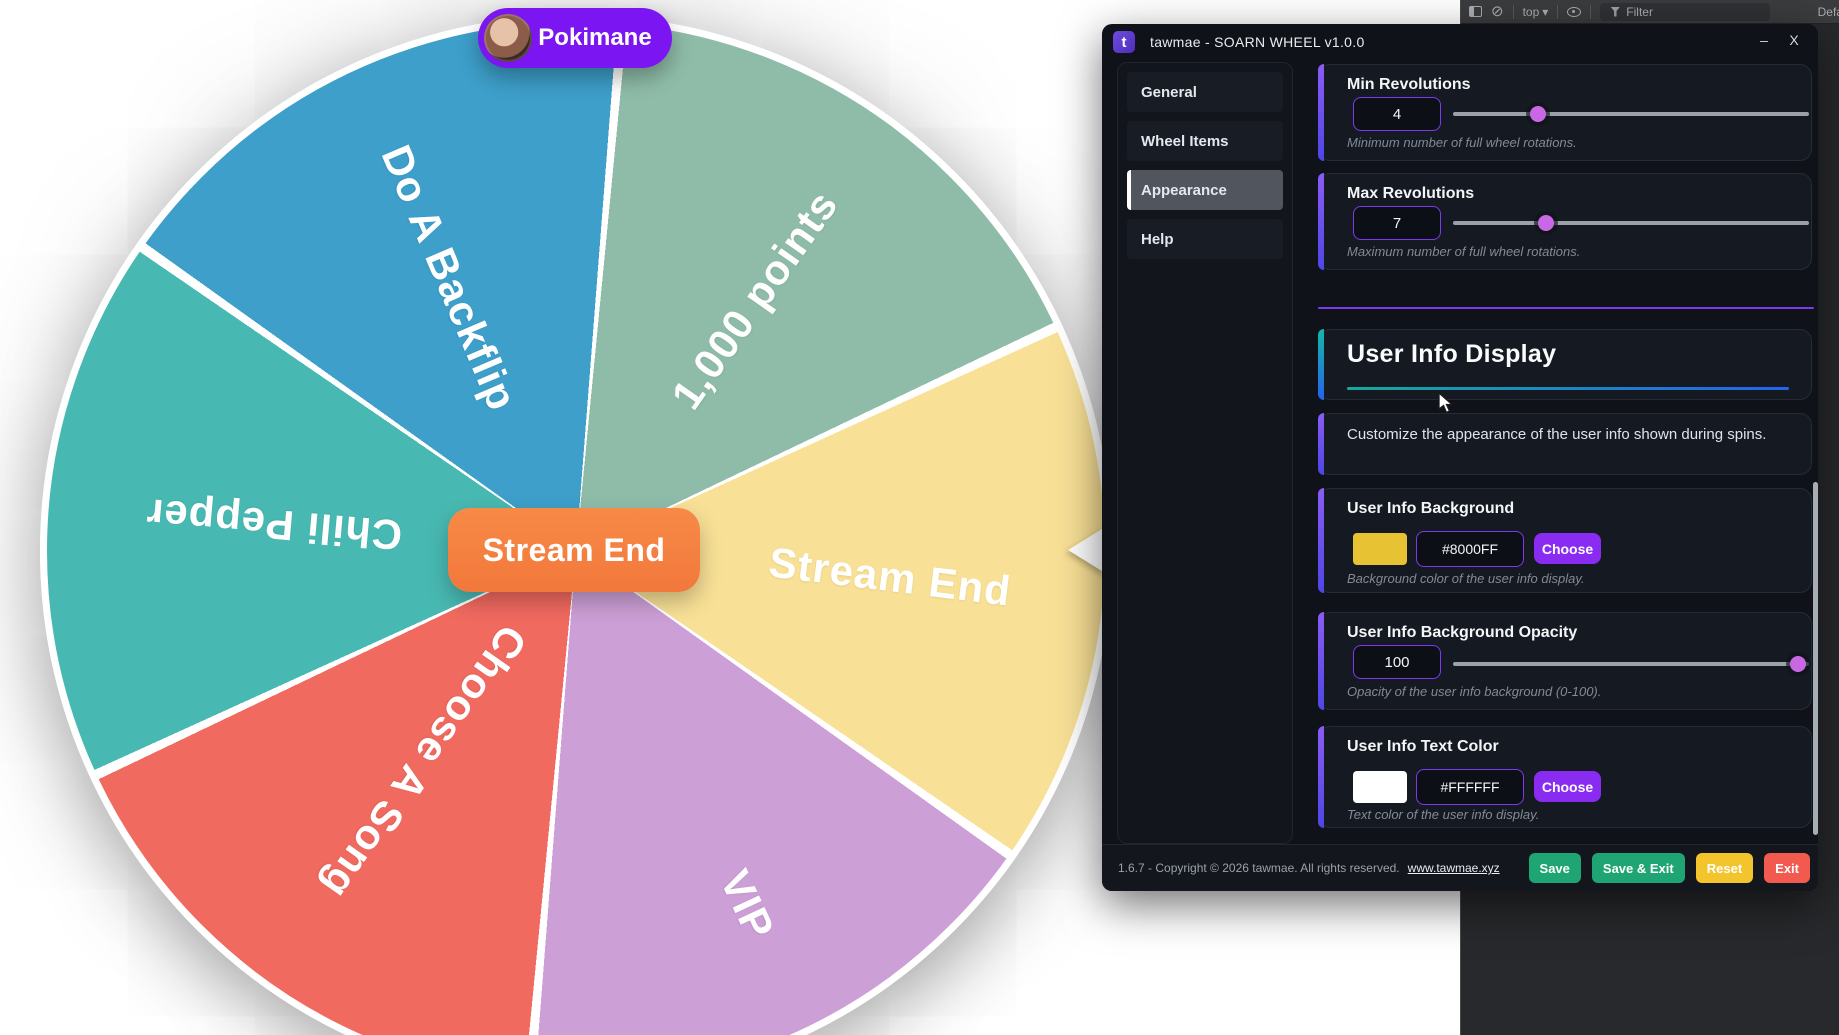 Image resolution: width=1839 pixels, height=1035 pixels. I want to click on eye-icon, so click(1574, 11).